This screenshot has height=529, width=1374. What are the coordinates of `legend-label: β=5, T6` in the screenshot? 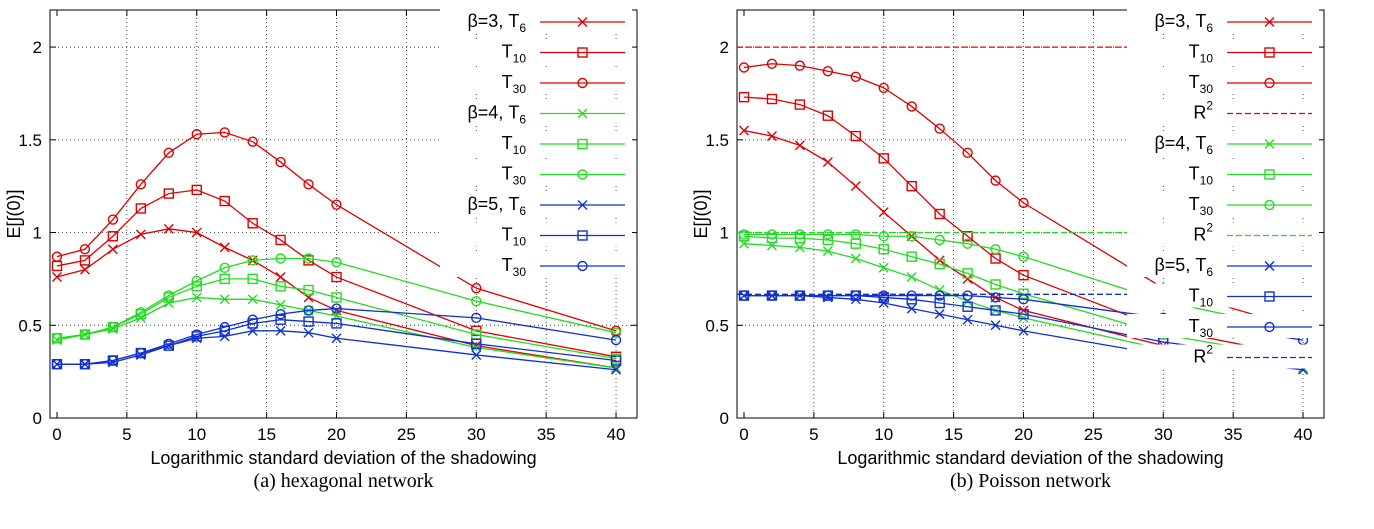 It's located at (1183, 267).